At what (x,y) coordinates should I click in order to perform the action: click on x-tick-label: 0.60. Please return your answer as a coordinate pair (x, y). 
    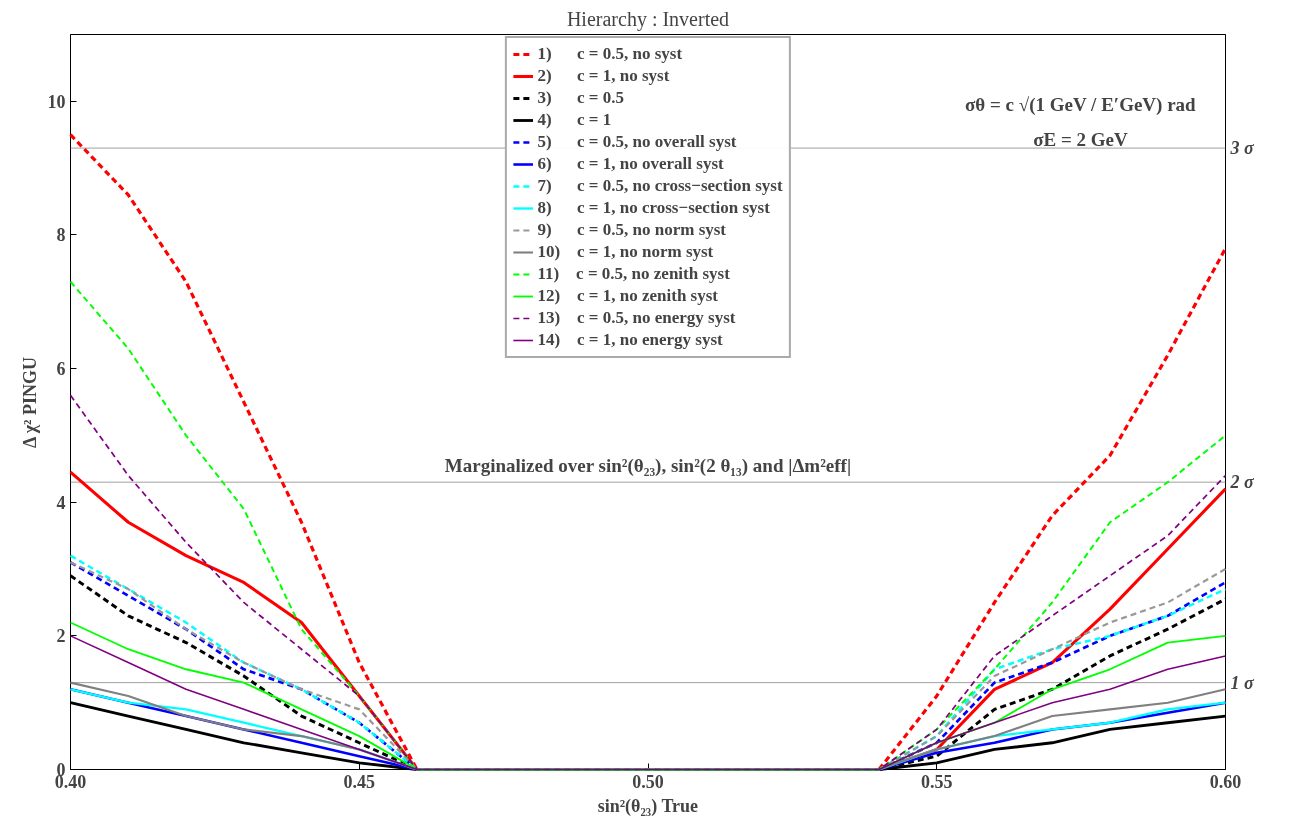
    Looking at the image, I should click on (1225, 781).